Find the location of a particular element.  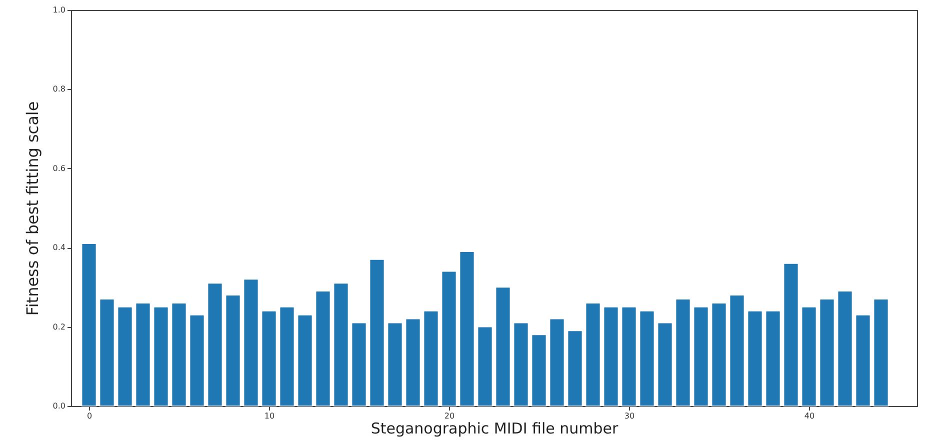

x-tick-label: 40 is located at coordinates (809, 416).